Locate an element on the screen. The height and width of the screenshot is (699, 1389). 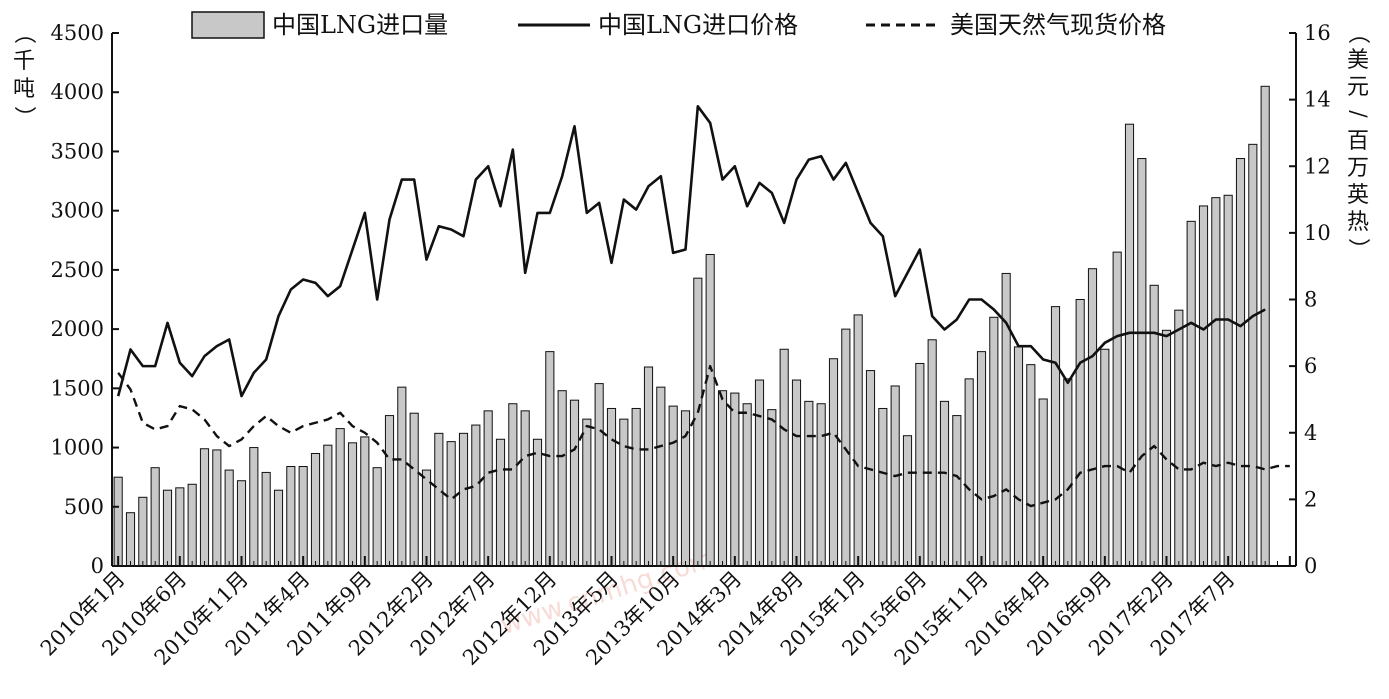
right-tick-label: 4 is located at coordinates (1310, 433).